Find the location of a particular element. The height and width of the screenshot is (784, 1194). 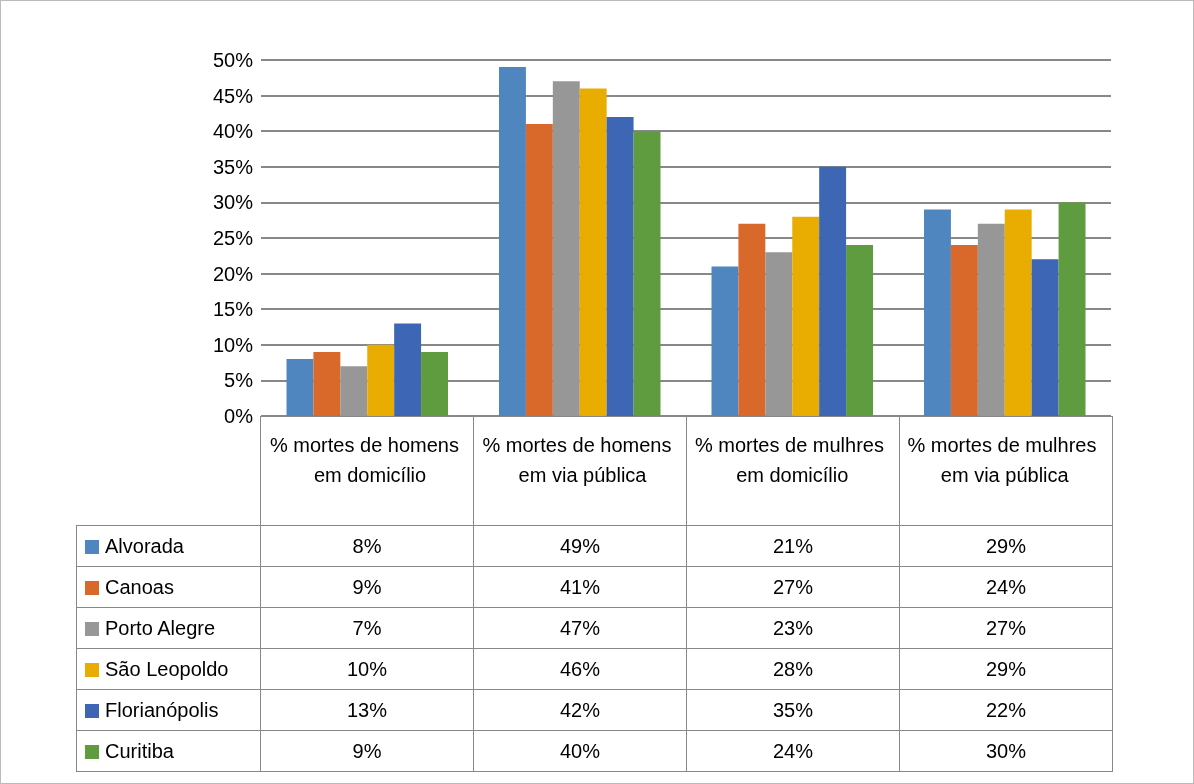

data-label: 41% is located at coordinates (580, 587).